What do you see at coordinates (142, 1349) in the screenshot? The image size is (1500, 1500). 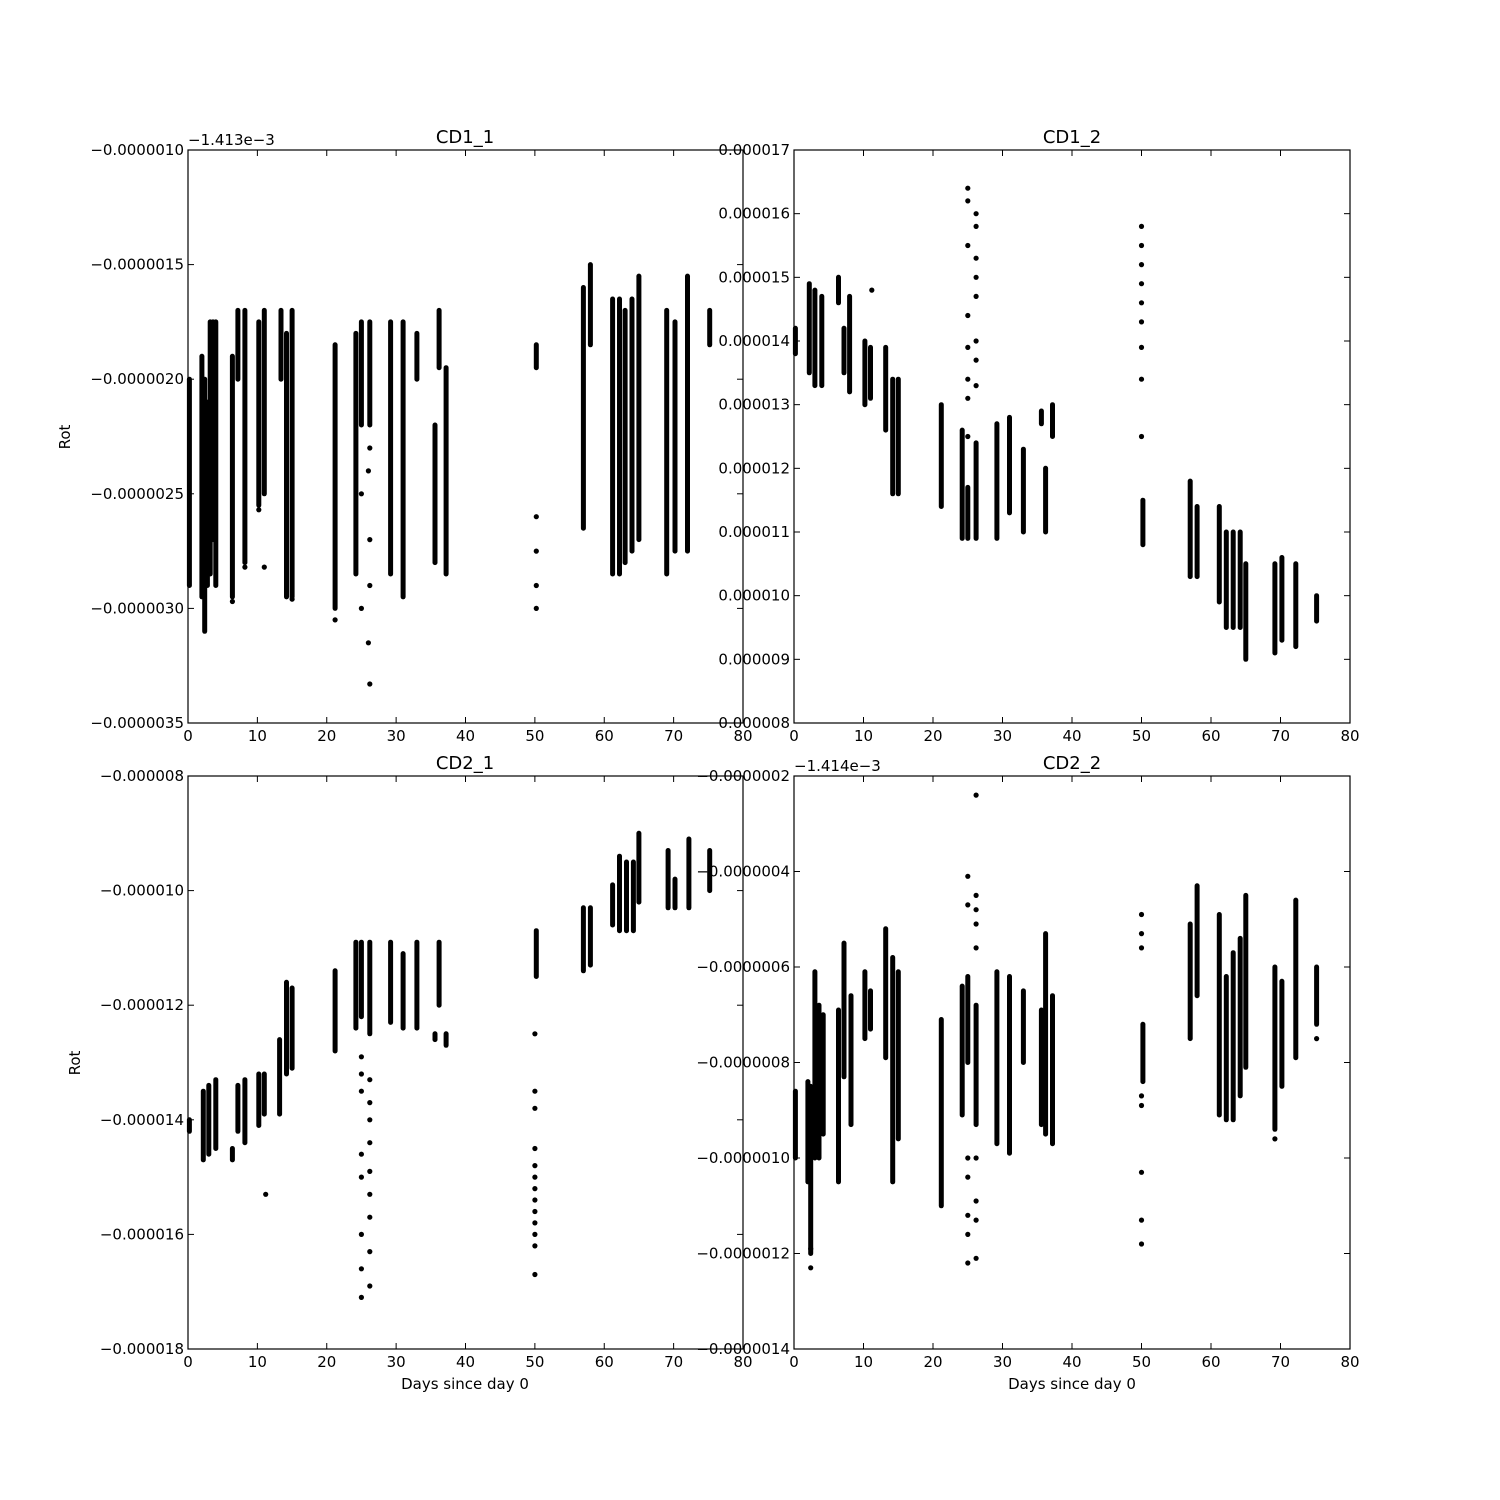 I see `y-tick-label: −0.000018` at bounding box center [142, 1349].